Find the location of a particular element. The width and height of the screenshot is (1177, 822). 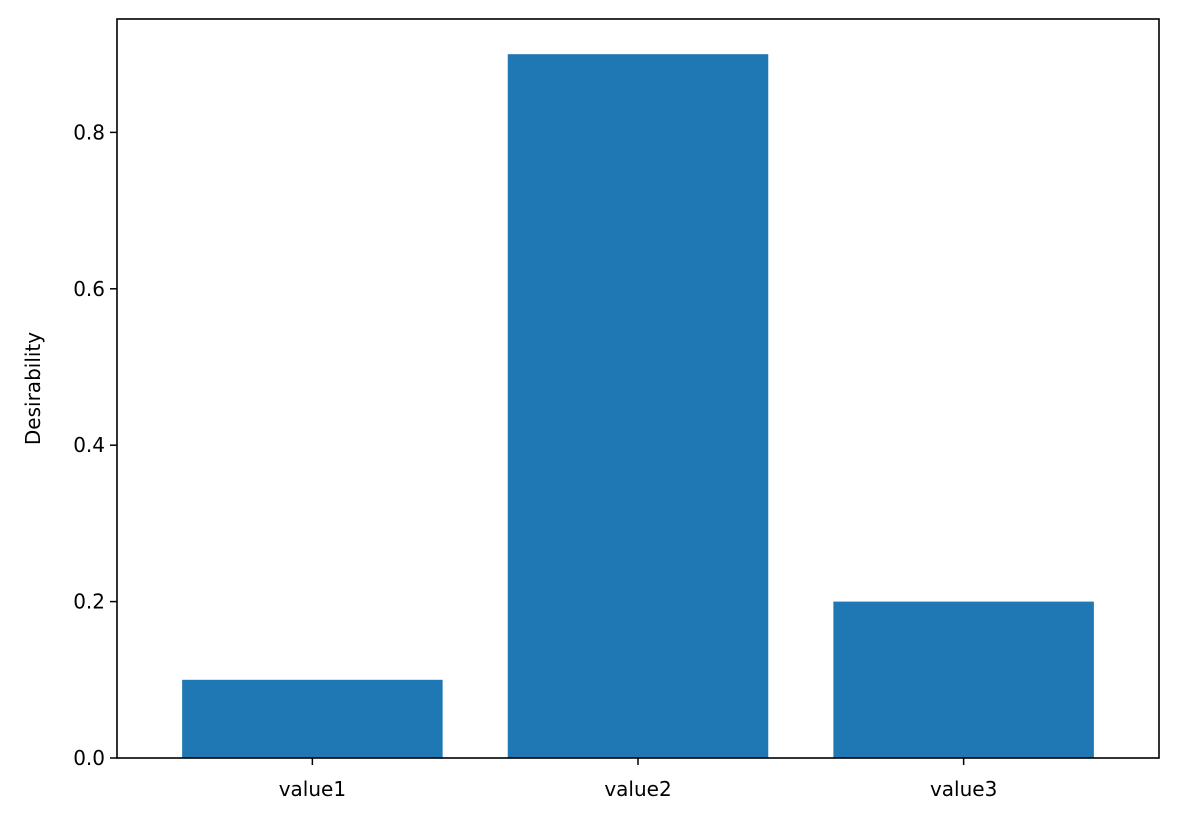

y-tick-label: 0.4 is located at coordinates (89, 445).